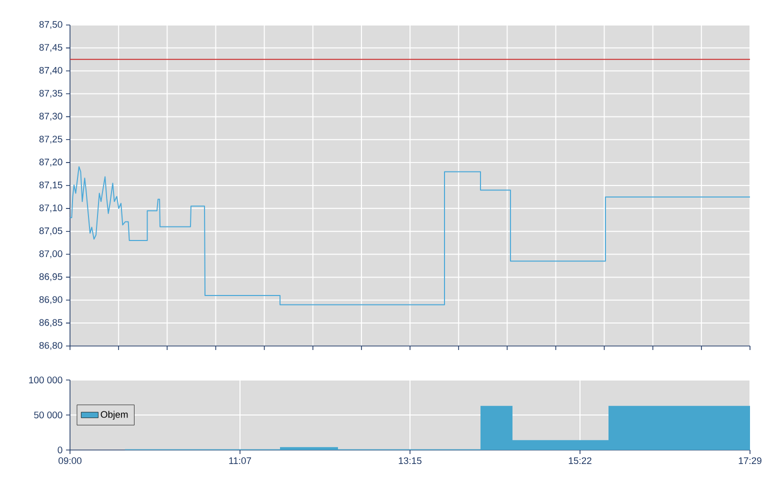 This screenshot has width=780, height=490. What do you see at coordinates (45, 380) in the screenshot?
I see `y-tick-label: 100 000` at bounding box center [45, 380].